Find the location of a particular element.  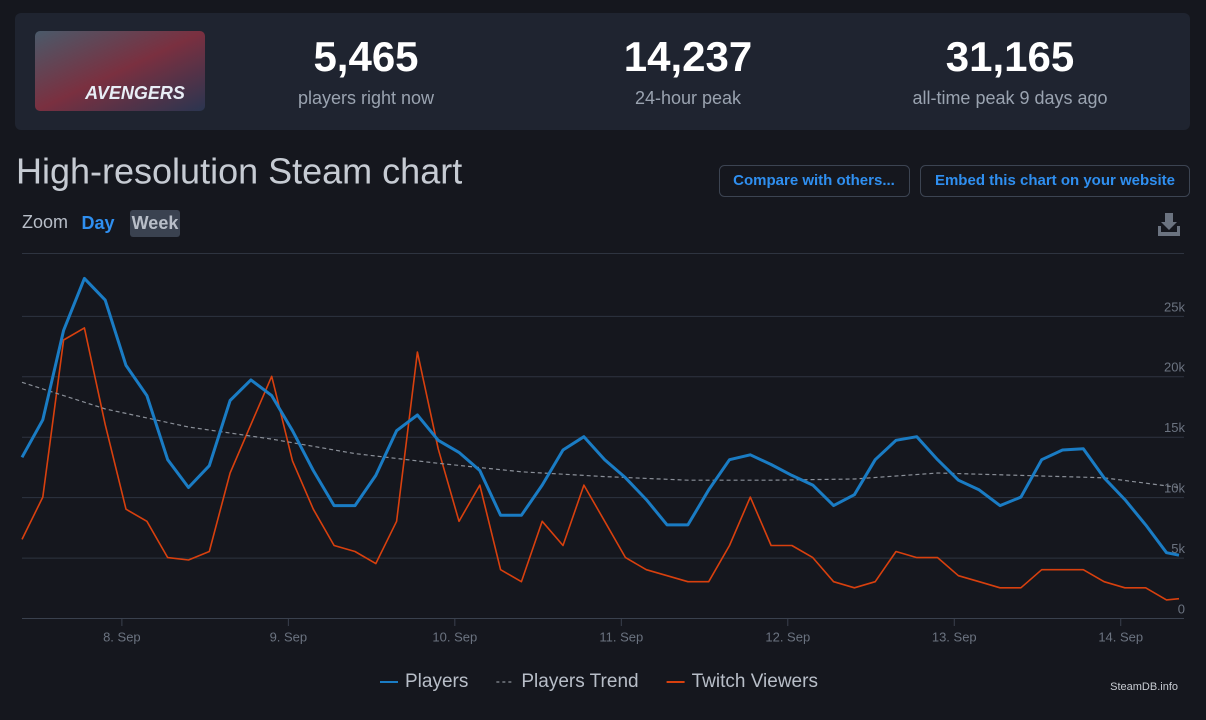

zoom-day: Day is located at coordinates (97, 223).